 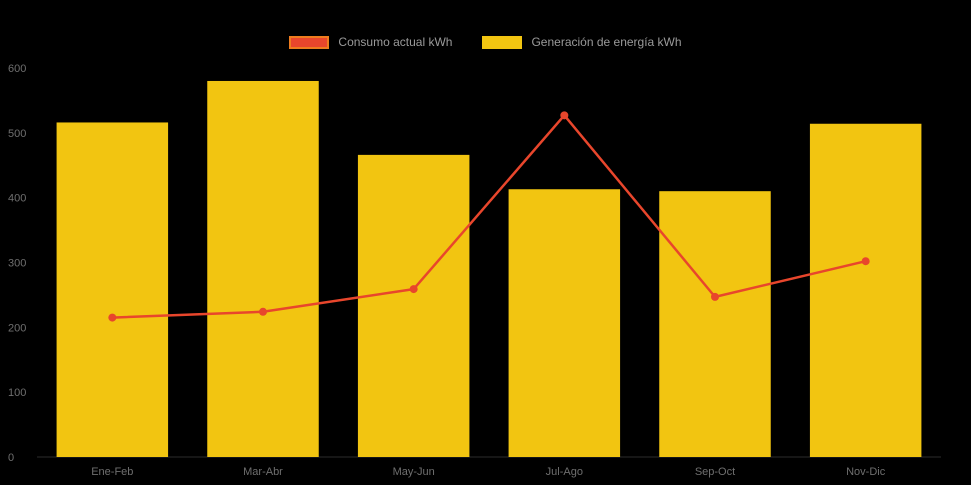 What do you see at coordinates (112, 472) in the screenshot?
I see `x-axis-tick-label: Ene-Feb` at bounding box center [112, 472].